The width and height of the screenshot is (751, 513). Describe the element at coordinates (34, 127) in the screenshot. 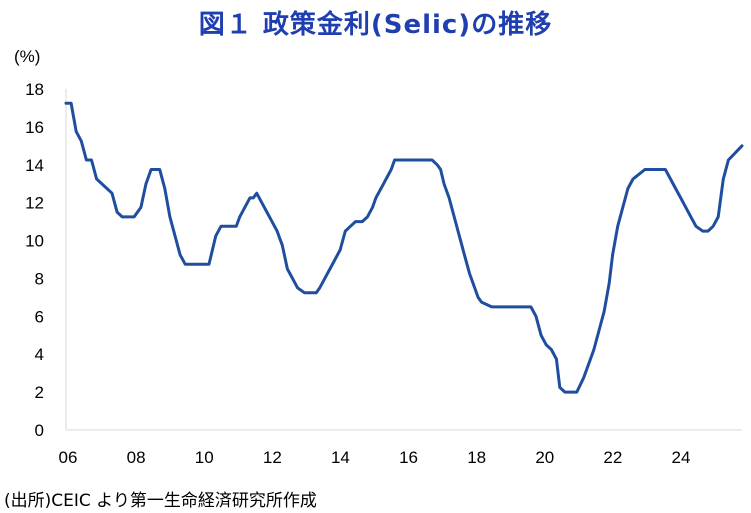

I see `y-tick-label: 16` at that location.